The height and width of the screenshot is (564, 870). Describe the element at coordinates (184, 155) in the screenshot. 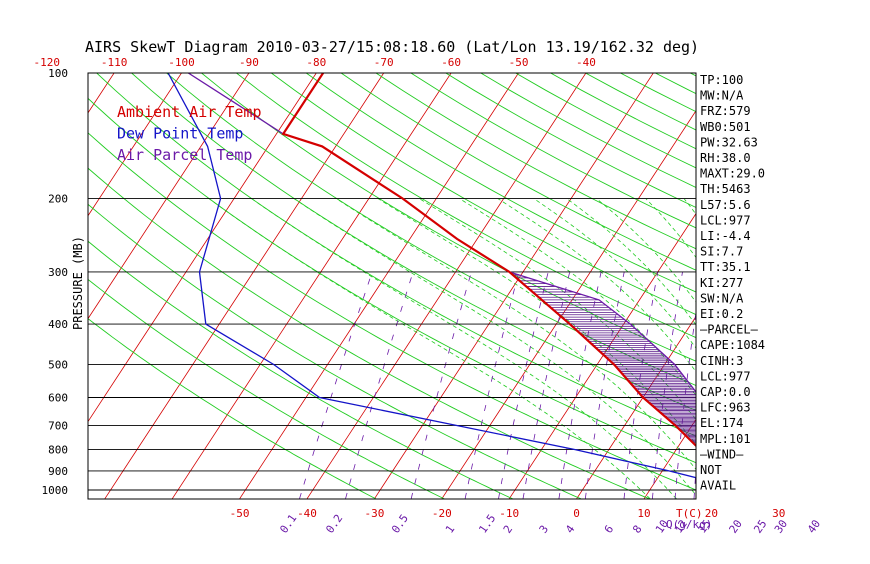

I see `legend-entry: Air Parcel Temp` at that location.